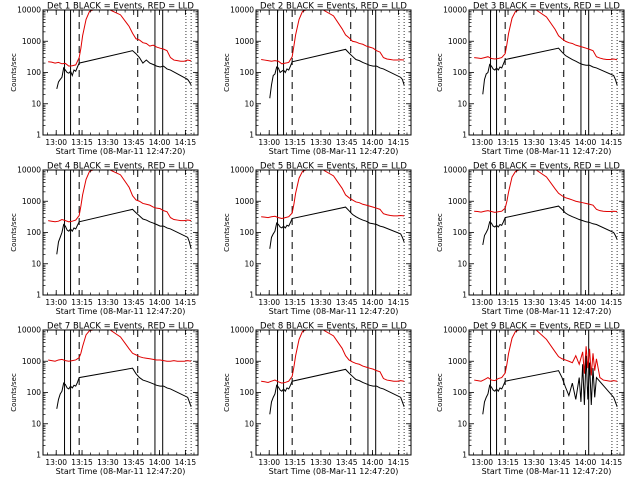 This screenshot has width=640, height=480. Describe the element at coordinates (120, 327) in the screenshot. I see `panel-title: Det 7 BLACK = Events, RED = LLD` at that location.